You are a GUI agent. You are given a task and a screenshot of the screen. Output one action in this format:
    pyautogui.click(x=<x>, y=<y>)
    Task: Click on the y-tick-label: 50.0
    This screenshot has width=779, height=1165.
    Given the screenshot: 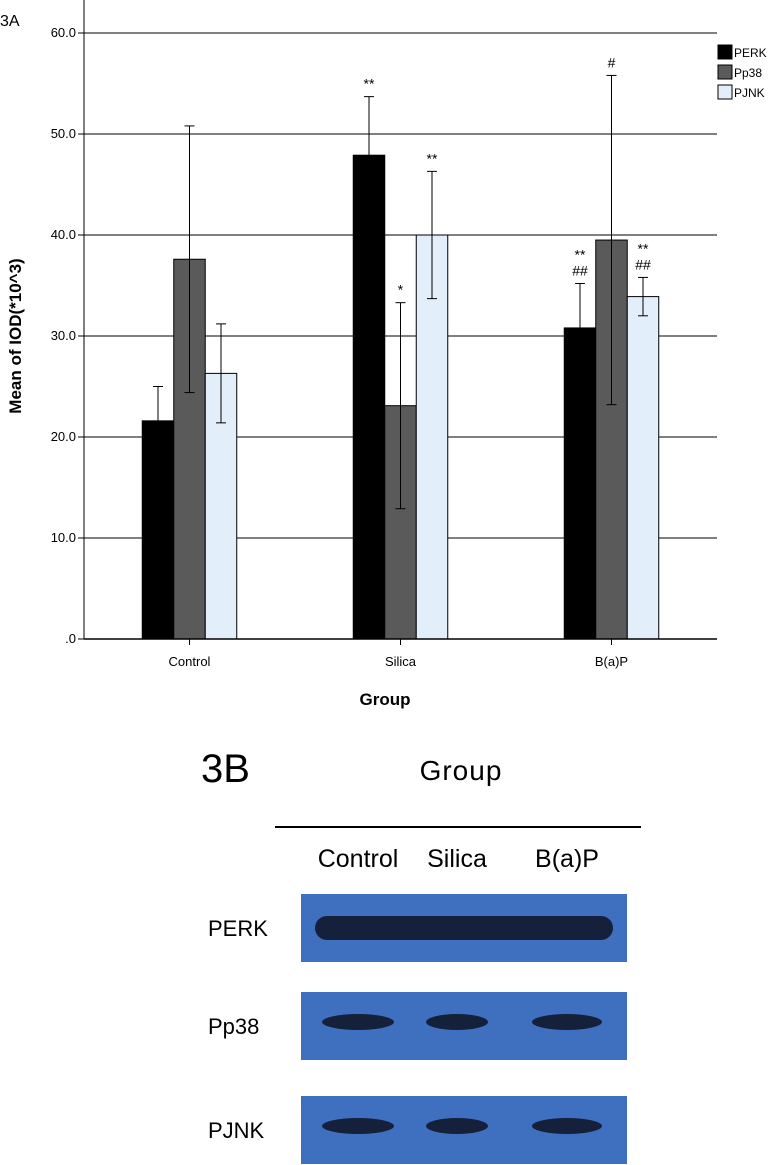 What is the action you would take?
    pyautogui.click(x=63, y=133)
    